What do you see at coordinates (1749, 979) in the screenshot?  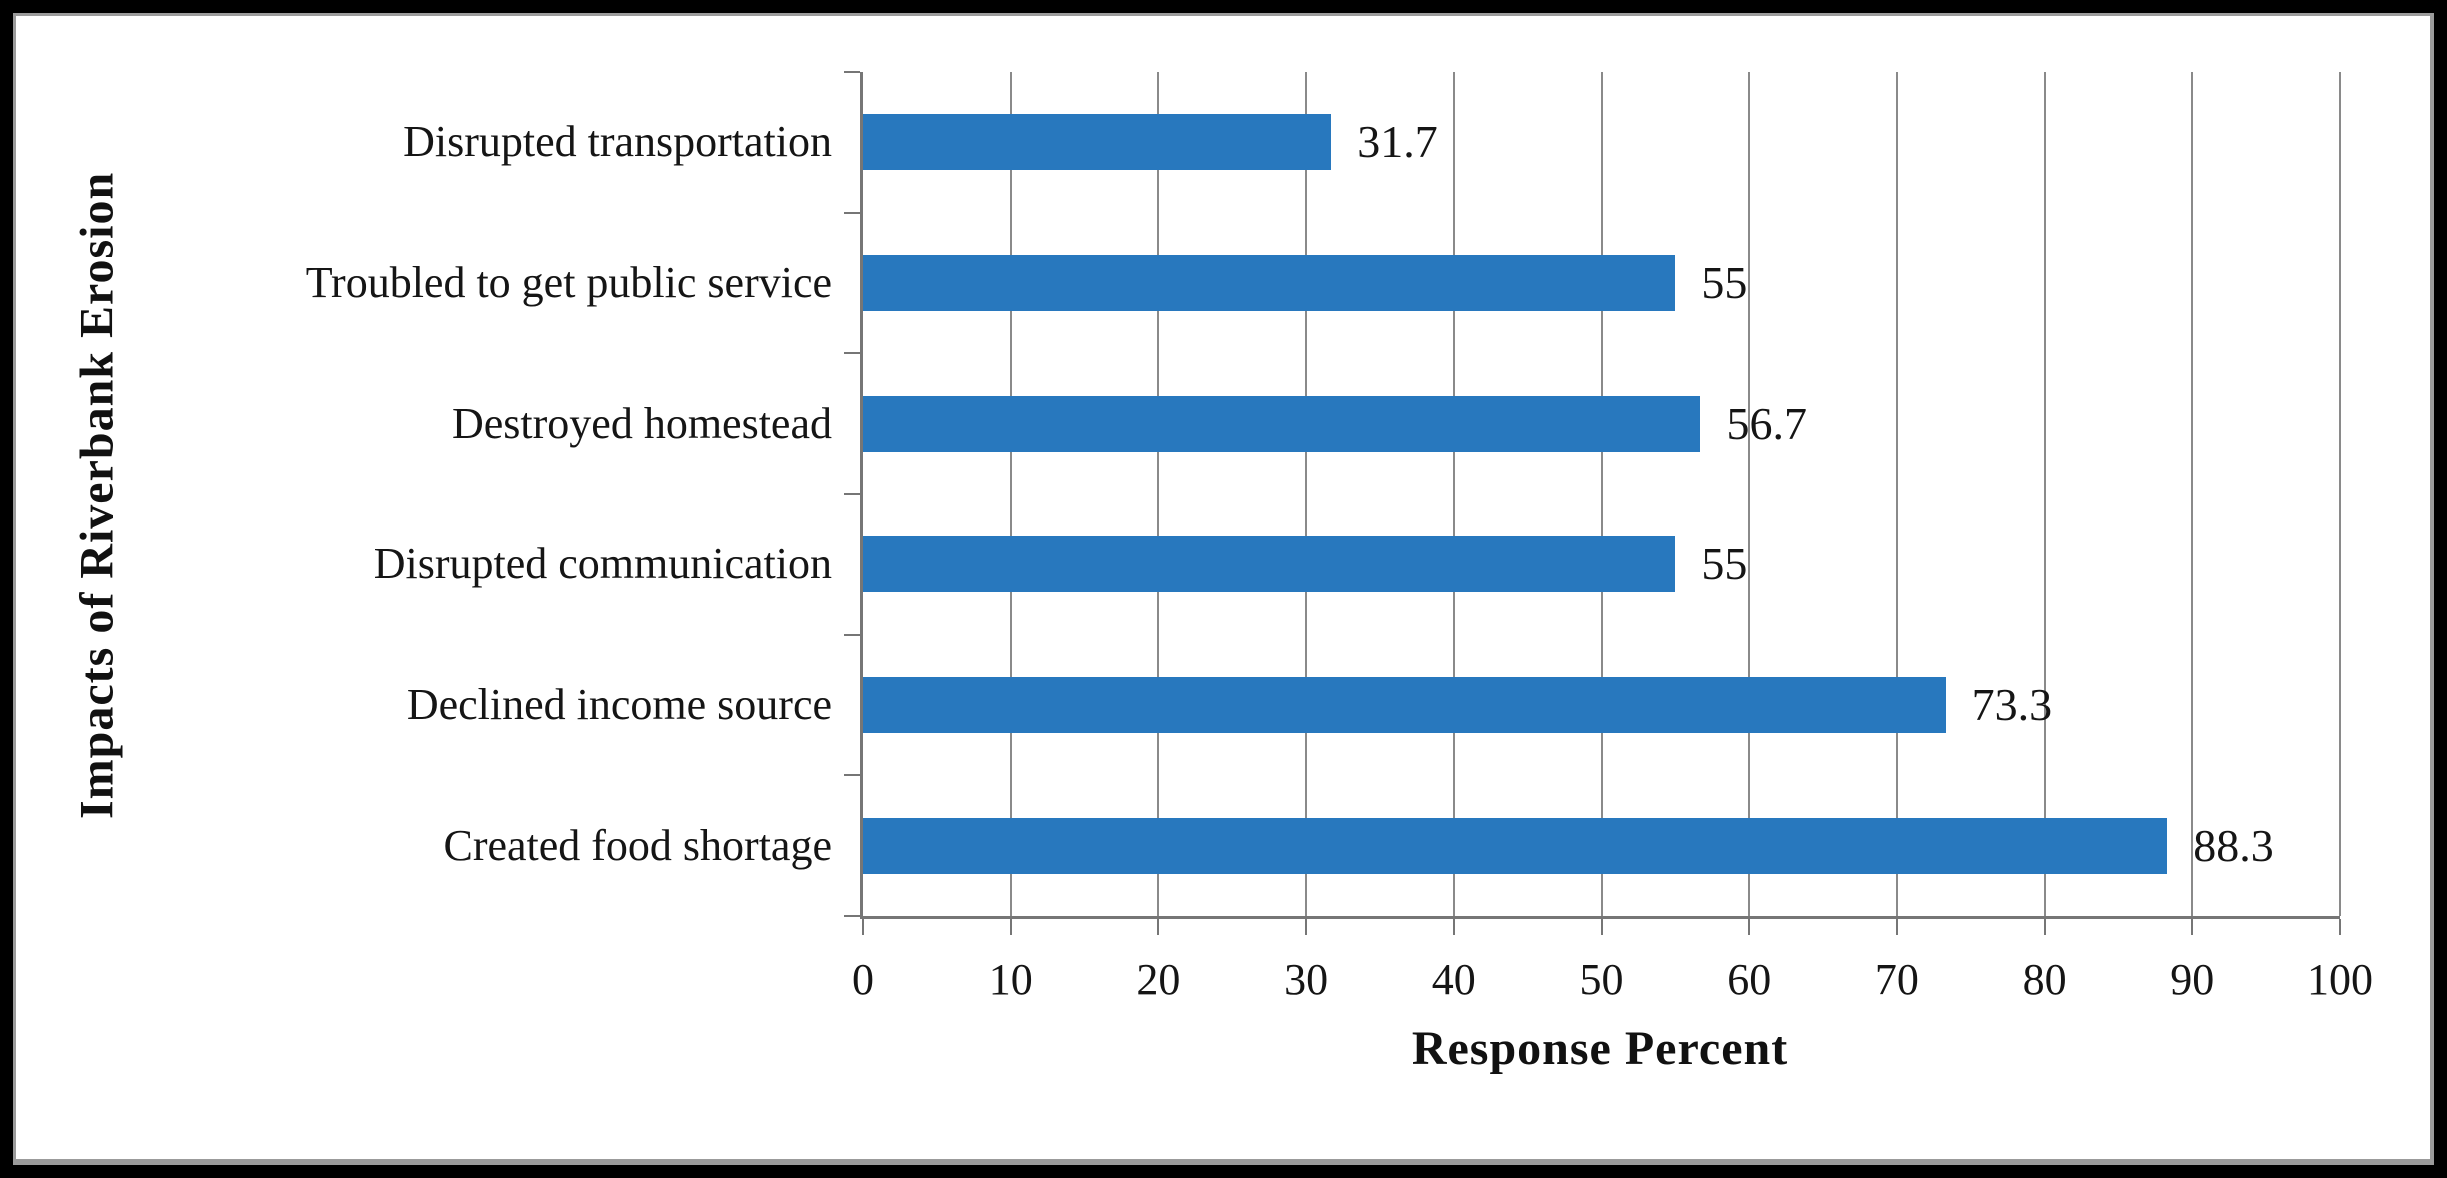 I see `x-tick-label: 60` at bounding box center [1749, 979].